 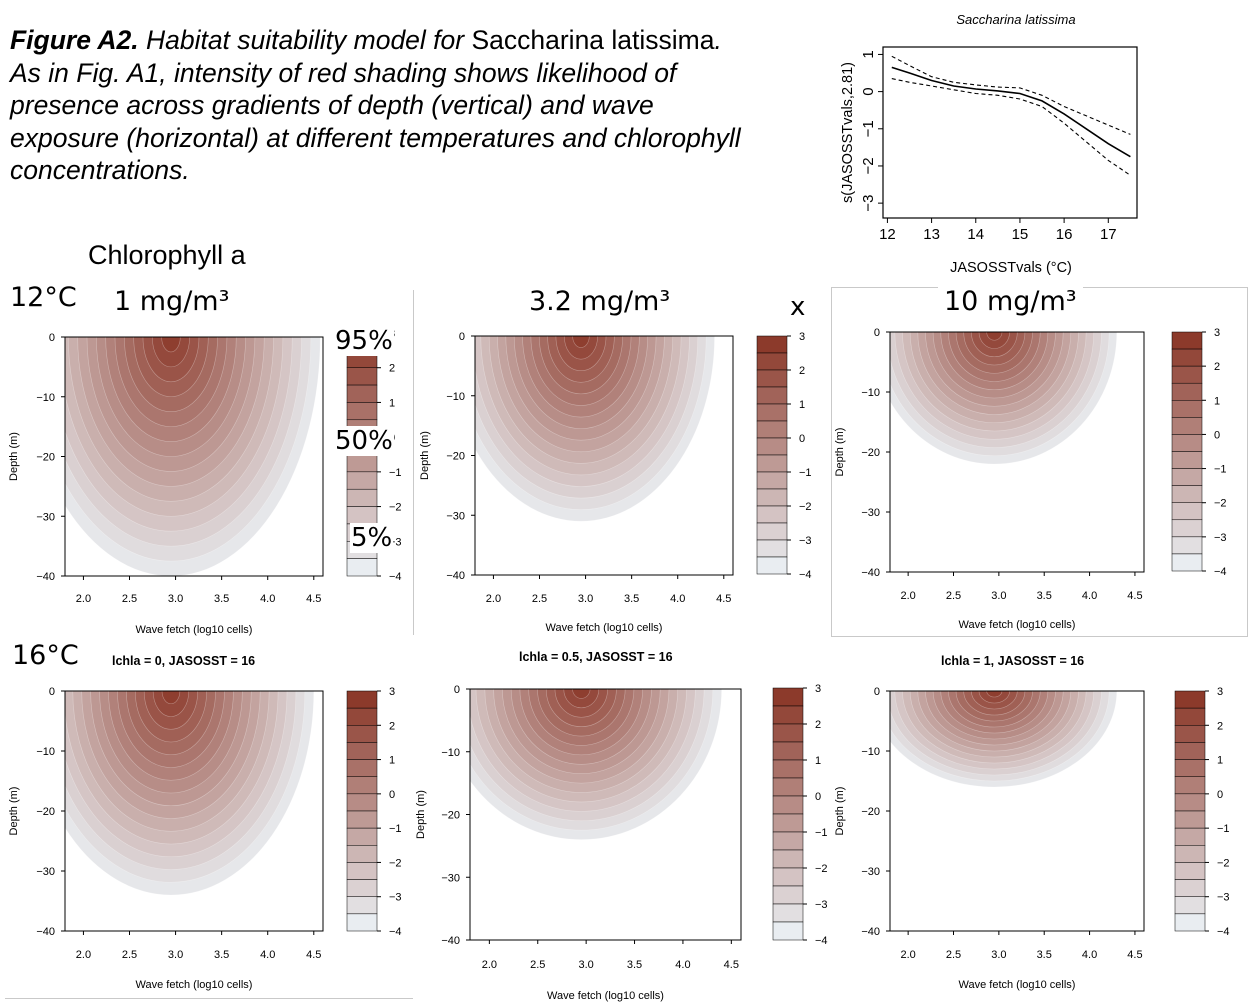 What do you see at coordinates (887, 234) in the screenshot?
I see `small-x-tick-label-0: 12` at bounding box center [887, 234].